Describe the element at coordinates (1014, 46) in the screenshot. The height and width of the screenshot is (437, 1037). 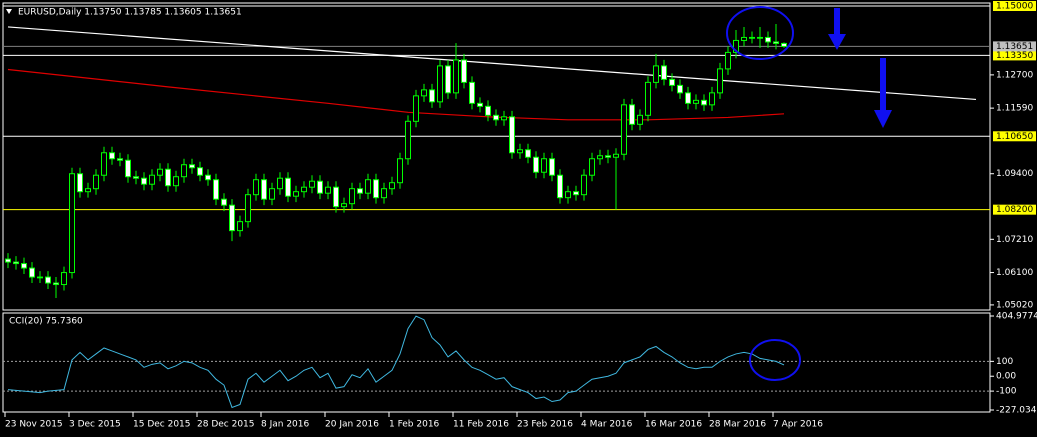
I see `bid-label-bg` at that location.